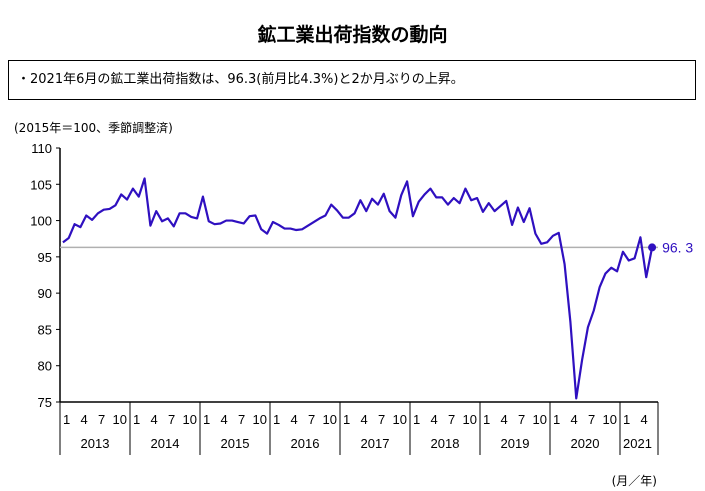  What do you see at coordinates (41, 148) in the screenshot?
I see `y-tick-label: 110` at bounding box center [41, 148].